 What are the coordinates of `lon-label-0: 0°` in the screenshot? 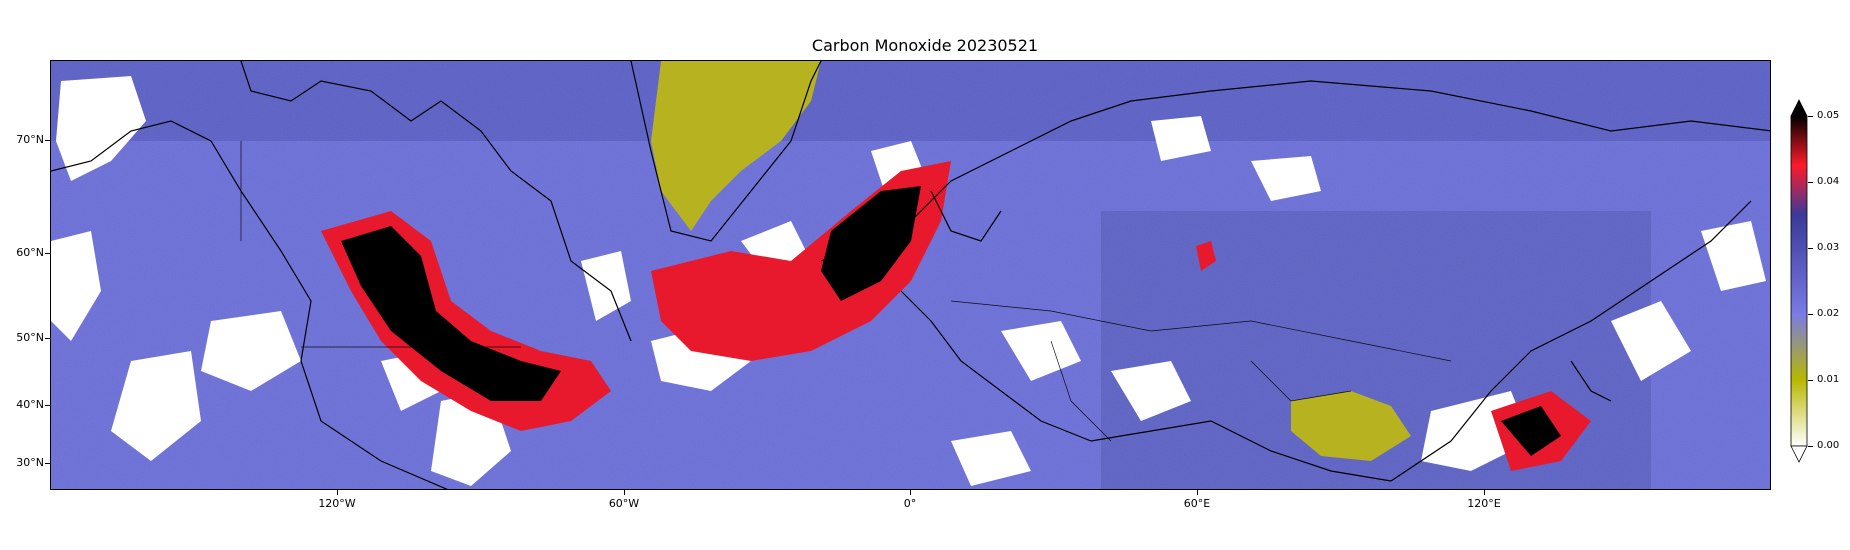 It's located at (910, 503).